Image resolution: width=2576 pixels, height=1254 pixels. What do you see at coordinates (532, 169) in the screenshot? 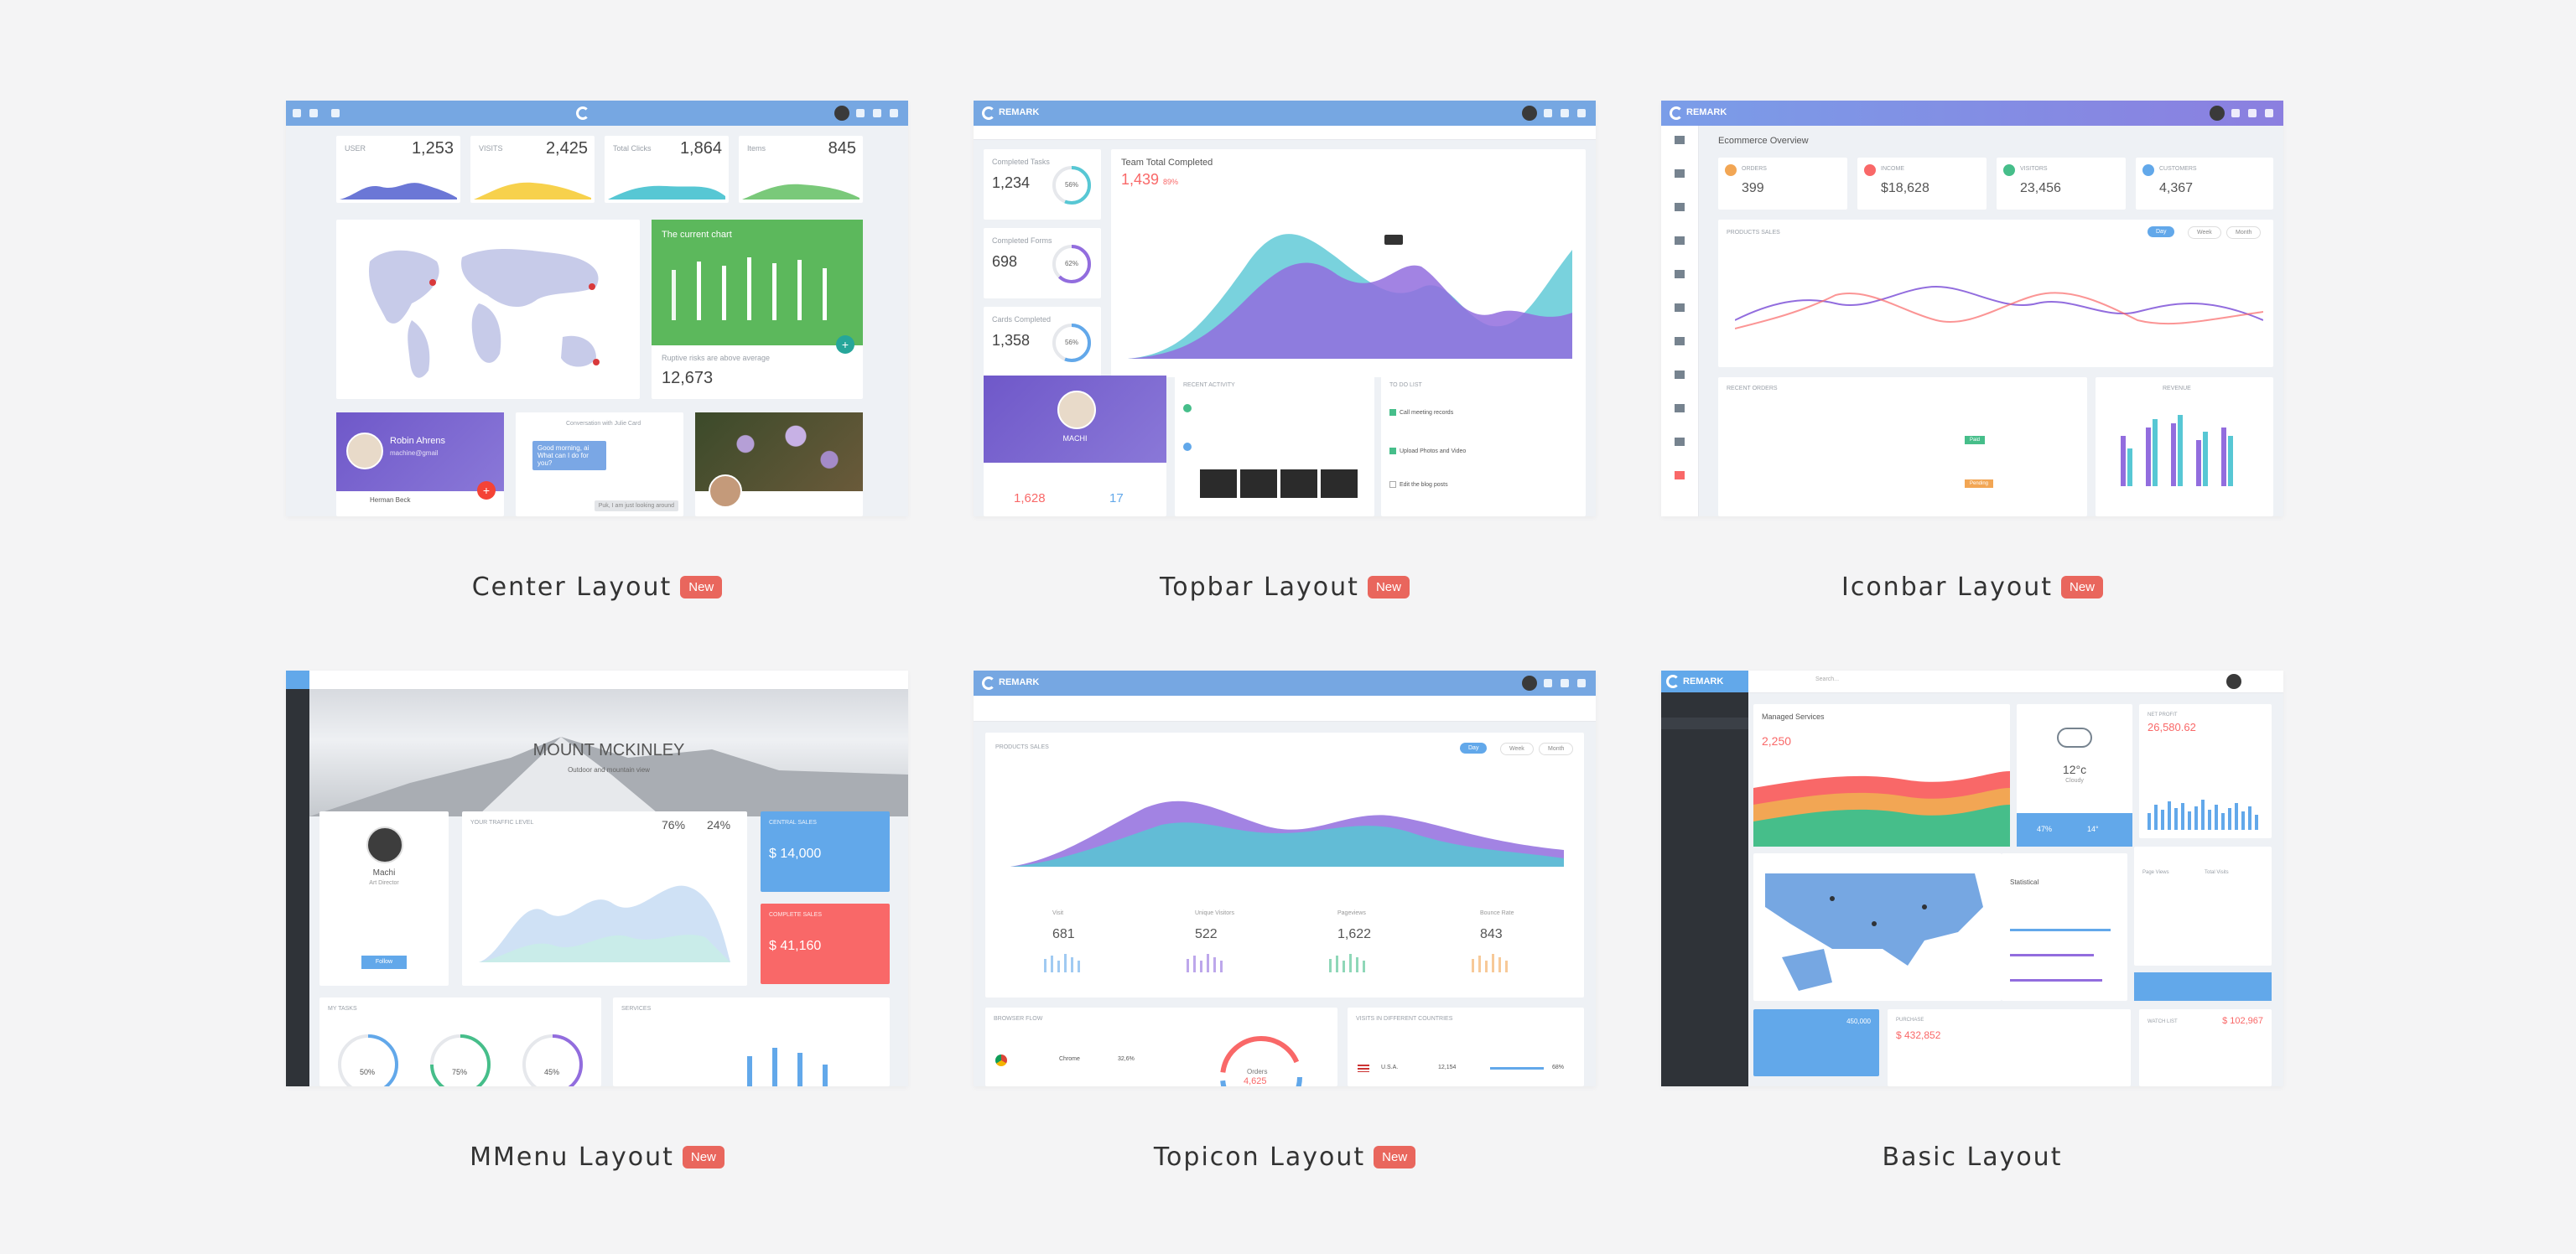
I see `stat-card-visits: VISITS 2,425` at bounding box center [532, 169].